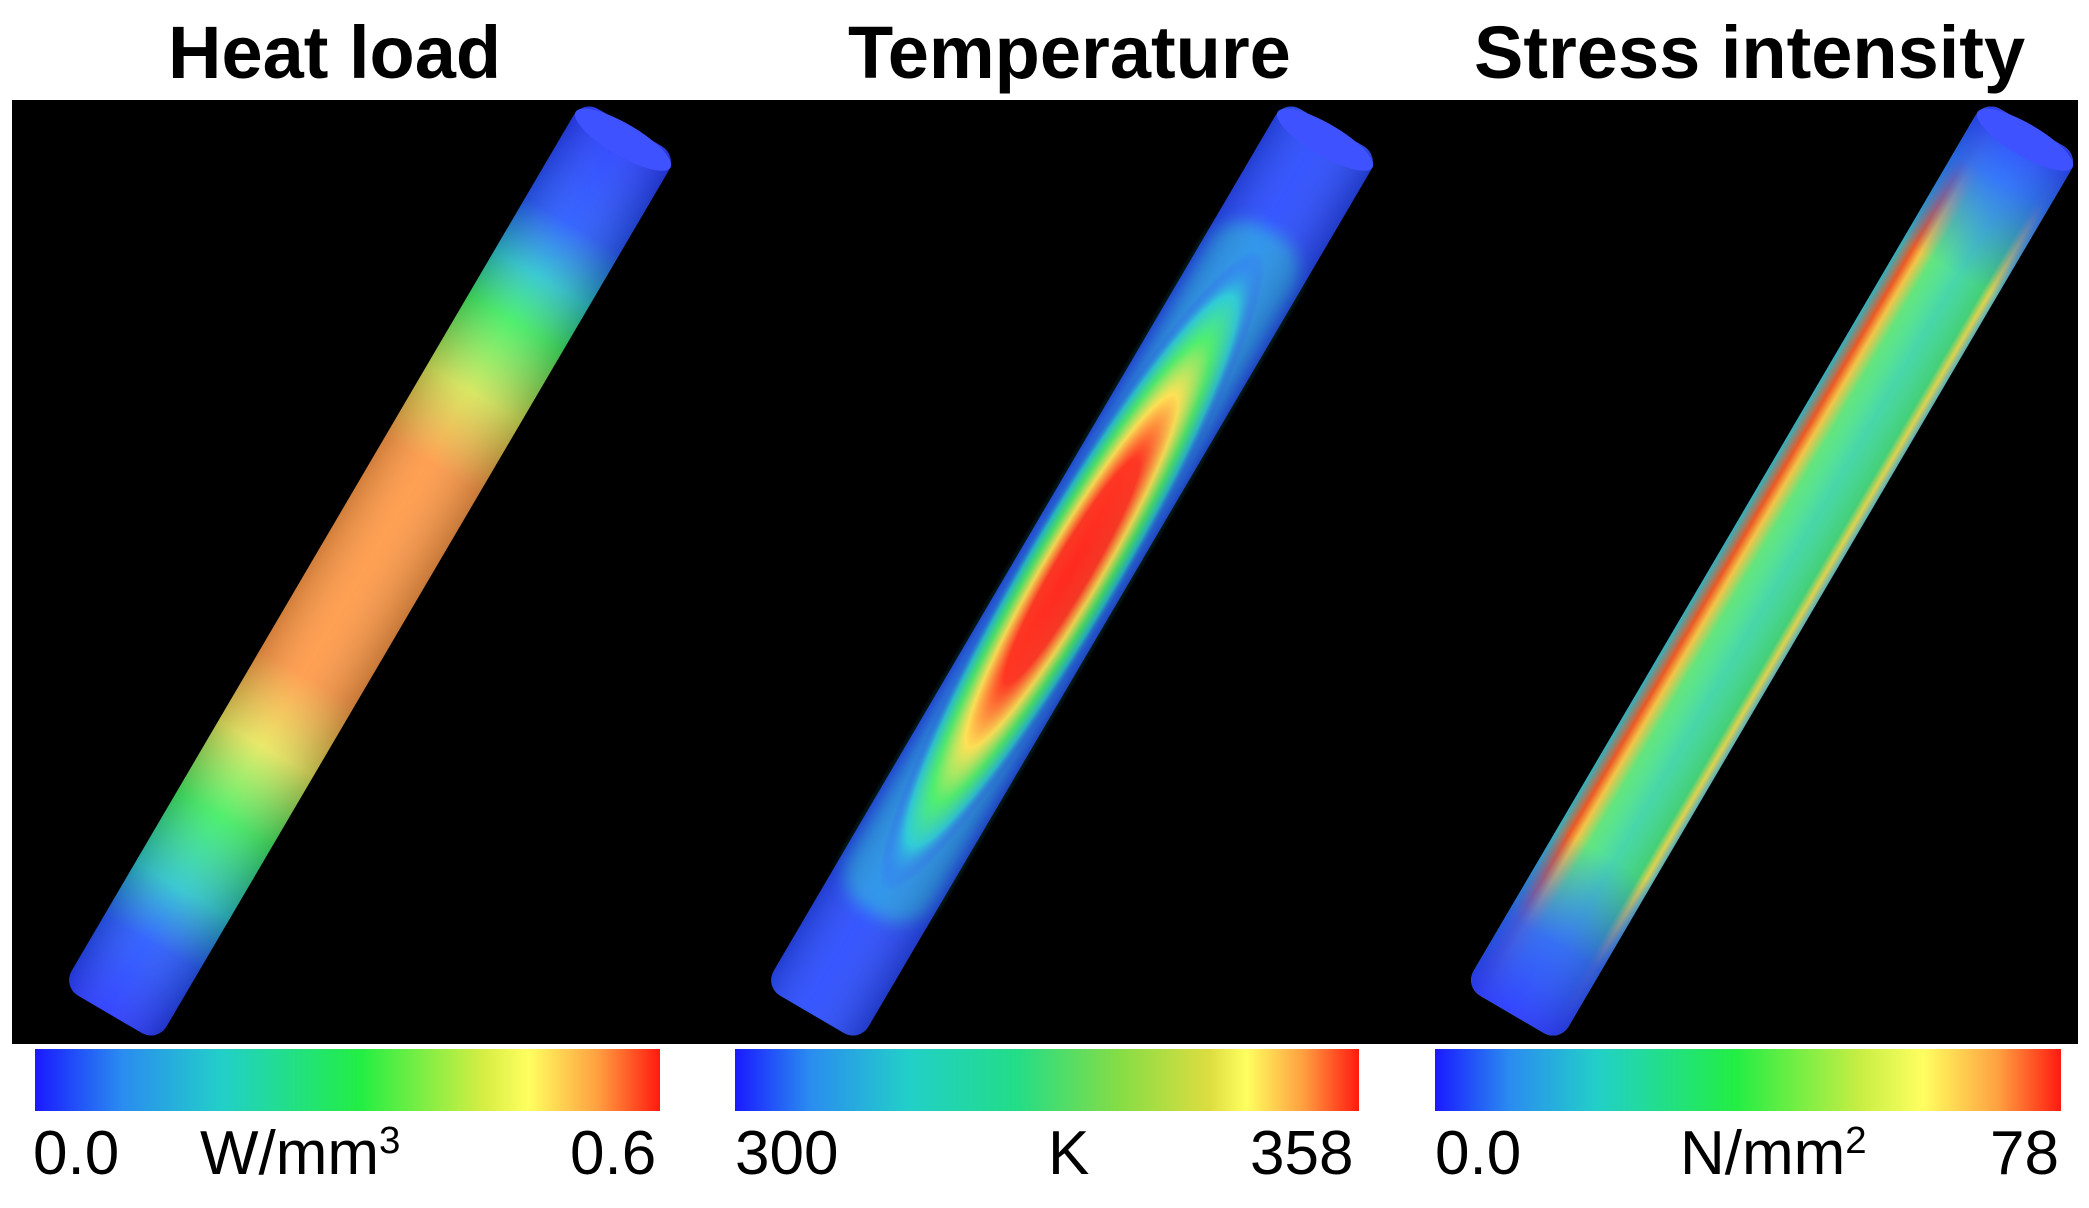 This screenshot has height=1208, width=2089. Describe the element at coordinates (1478, 1153) in the screenshot. I see `stress-intensity-min-label: 0.0` at that location.